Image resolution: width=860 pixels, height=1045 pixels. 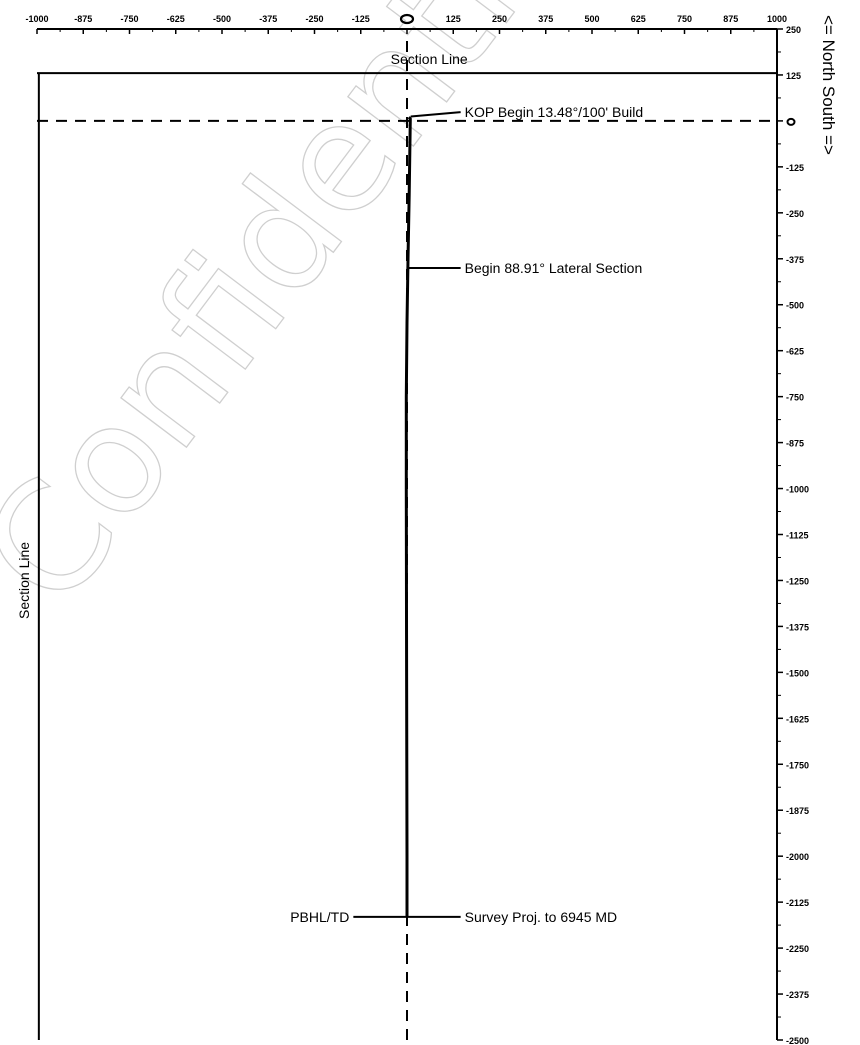 I want to click on series-group, so click(x=408, y=516).